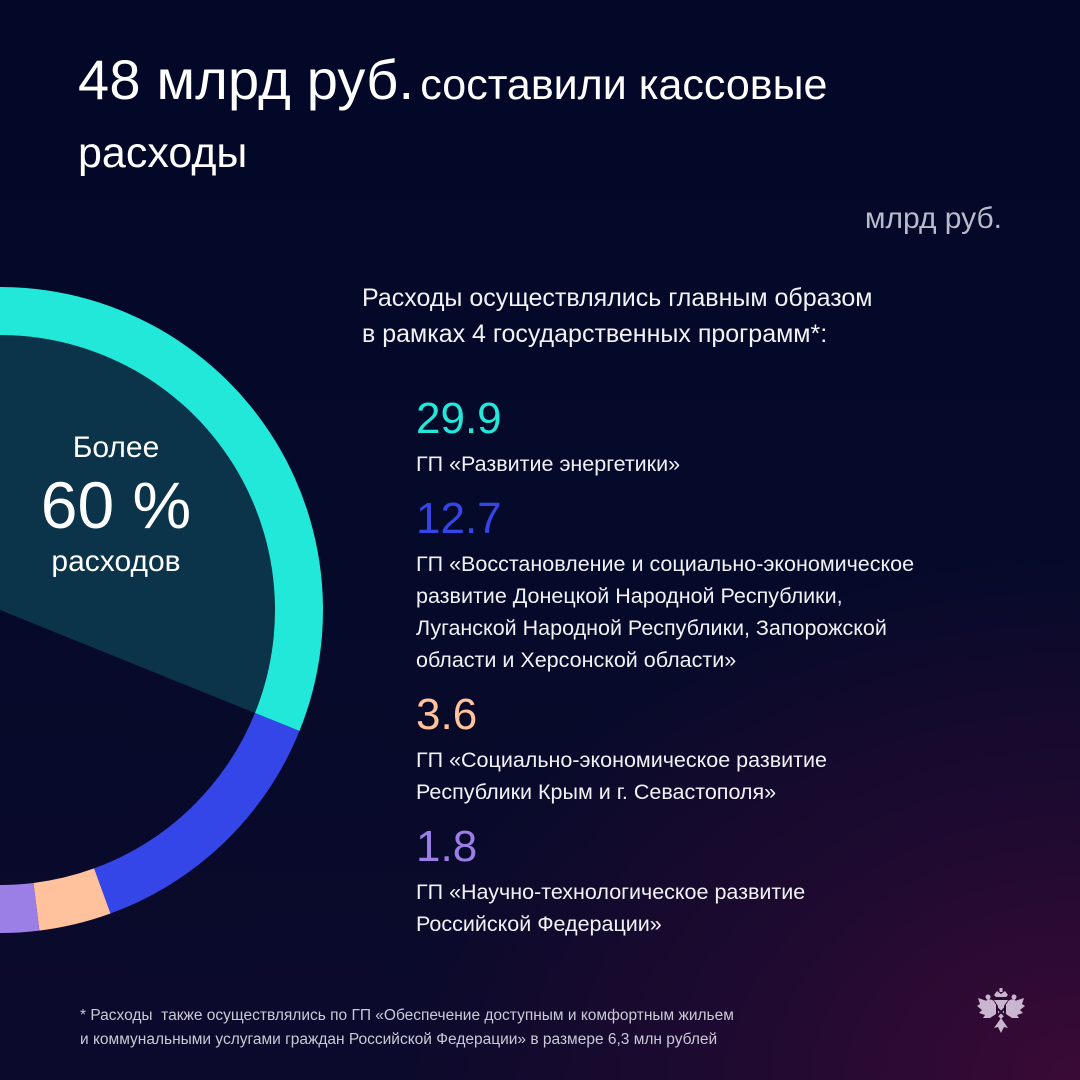 The width and height of the screenshot is (1080, 1080). What do you see at coordinates (596, 792) in the screenshot?
I see `program-description-line: Республики Крым и г. Севастополя»` at bounding box center [596, 792].